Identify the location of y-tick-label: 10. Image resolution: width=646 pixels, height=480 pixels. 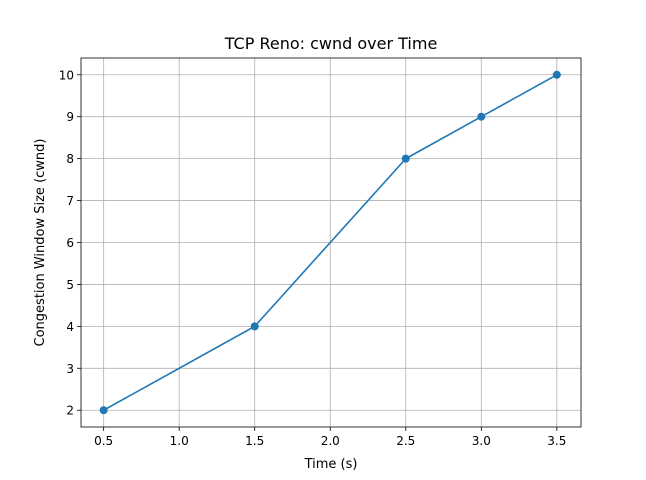
(66, 75).